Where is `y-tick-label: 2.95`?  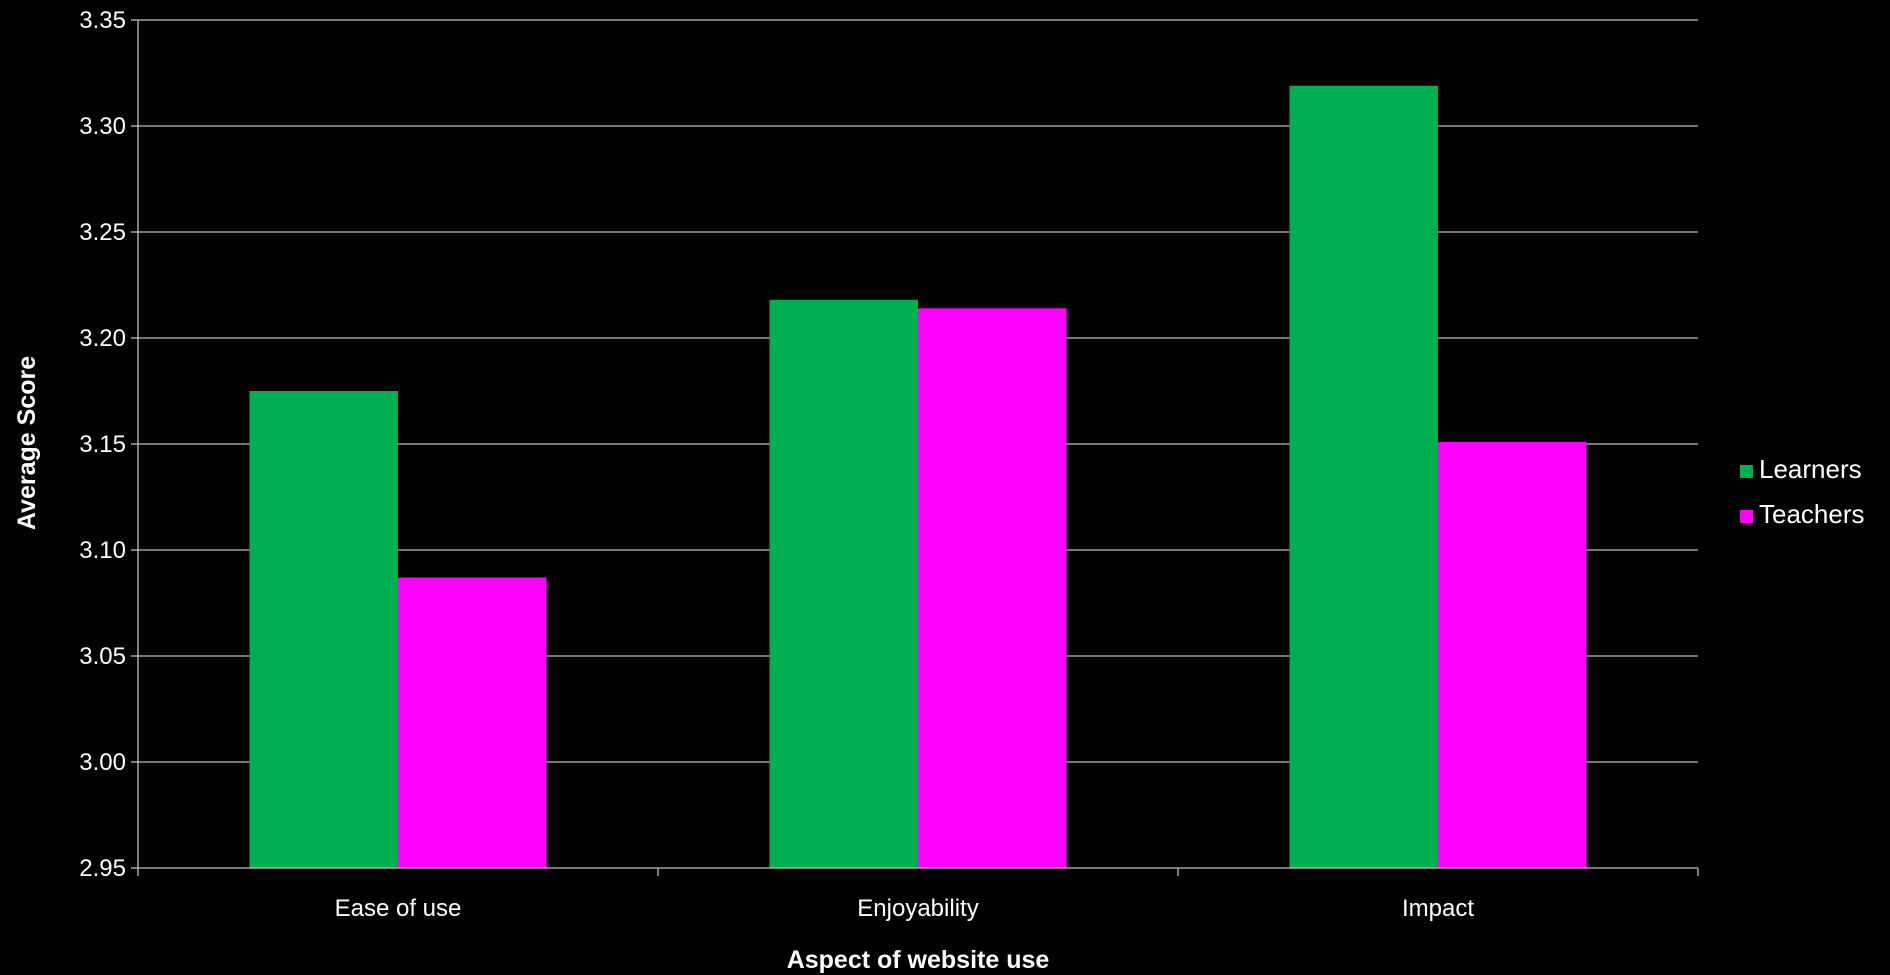
y-tick-label: 2.95 is located at coordinates (102, 868).